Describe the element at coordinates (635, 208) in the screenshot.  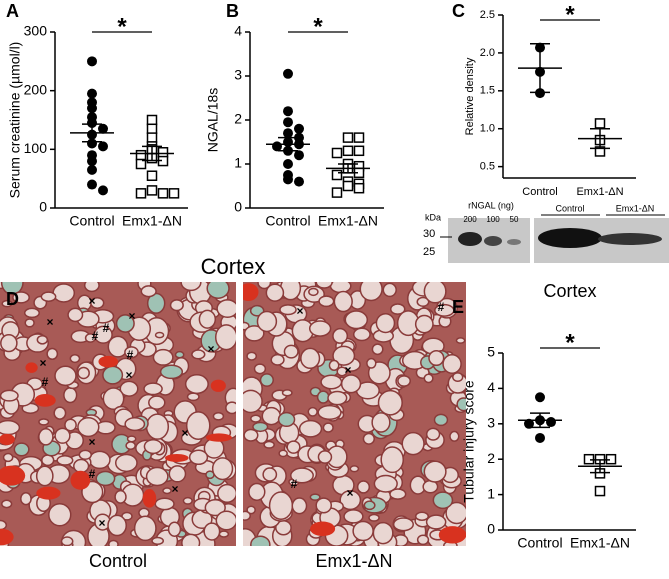
I see `blot-group: Emx1-ΔN` at that location.